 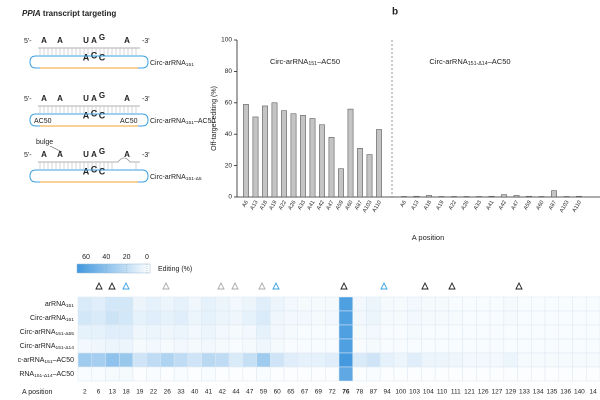 What do you see at coordinates (102, 171) in the screenshot?
I see `guide-base: C` at bounding box center [102, 171].